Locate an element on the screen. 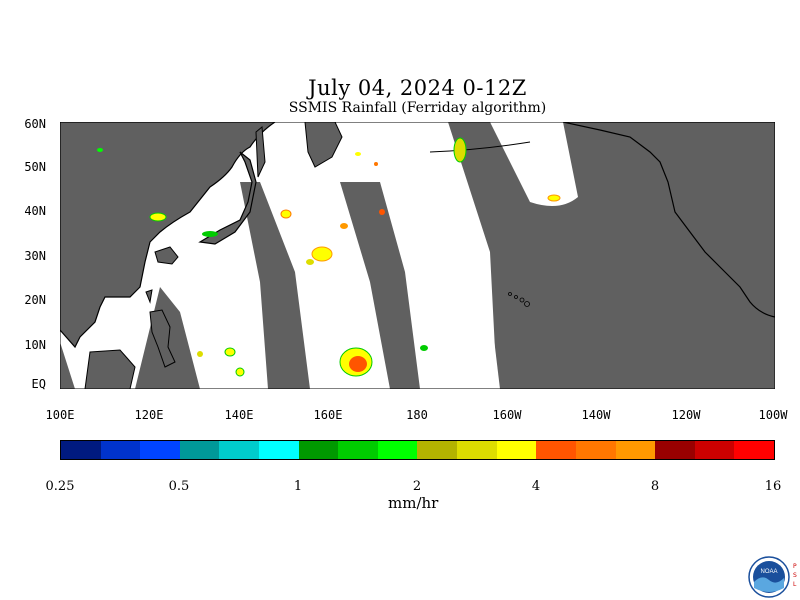 Image resolution: width=800 pixels, height=600 pixels. taiwan-landmass is located at coordinates (149, 296).